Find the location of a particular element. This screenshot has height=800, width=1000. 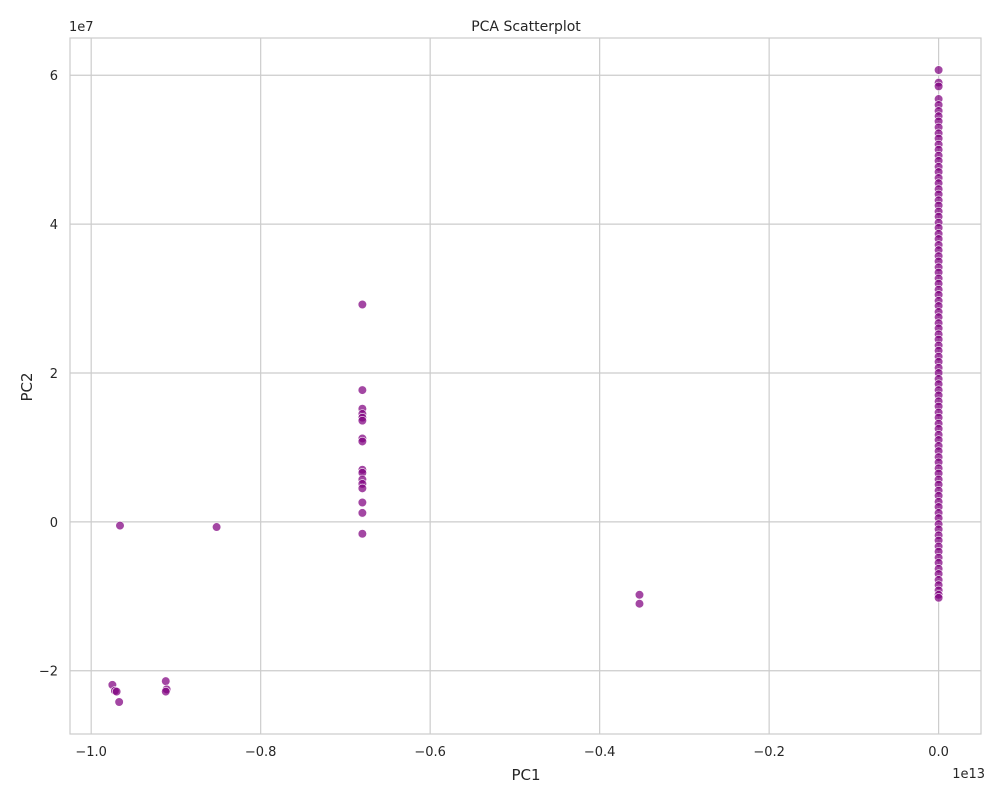

x-tick-label: −0.4 is located at coordinates (600, 752).